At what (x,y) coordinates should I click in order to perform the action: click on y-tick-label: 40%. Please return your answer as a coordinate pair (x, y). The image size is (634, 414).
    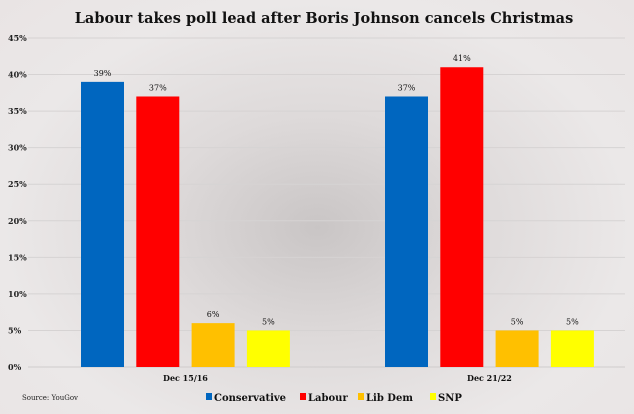
    Looking at the image, I should click on (17, 75).